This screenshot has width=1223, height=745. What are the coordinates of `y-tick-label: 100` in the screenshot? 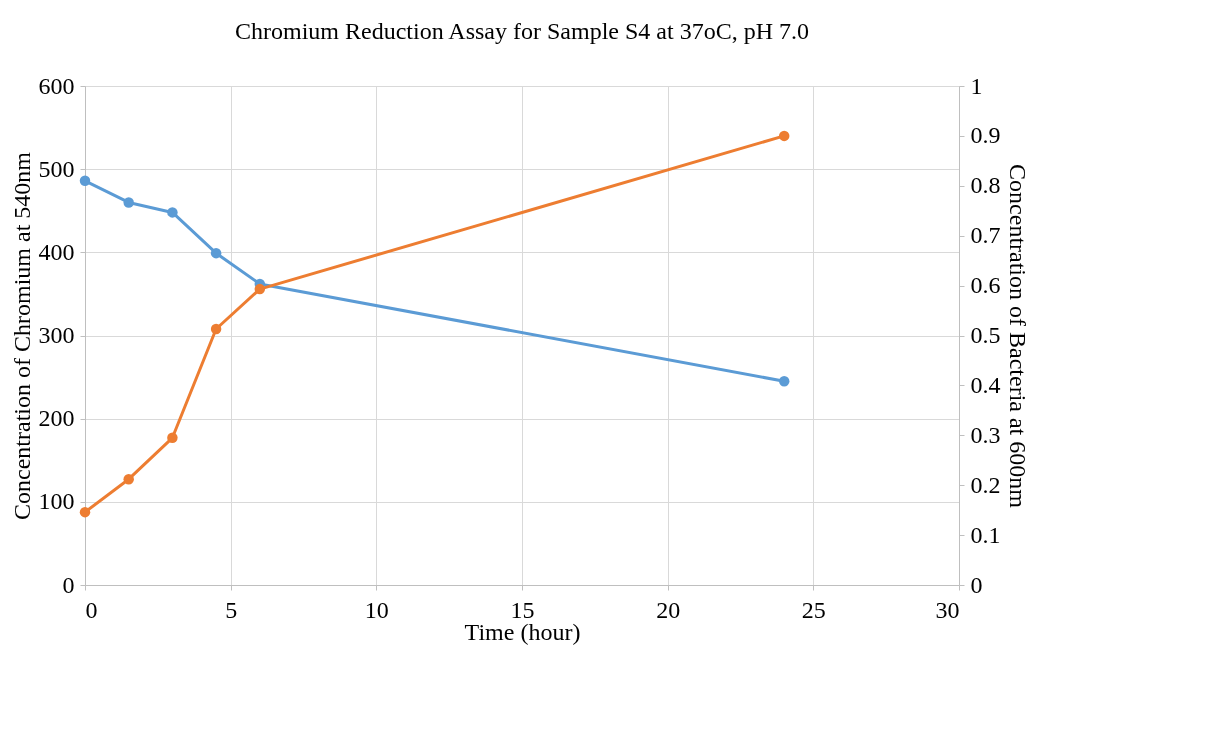 It's located at (56, 501).